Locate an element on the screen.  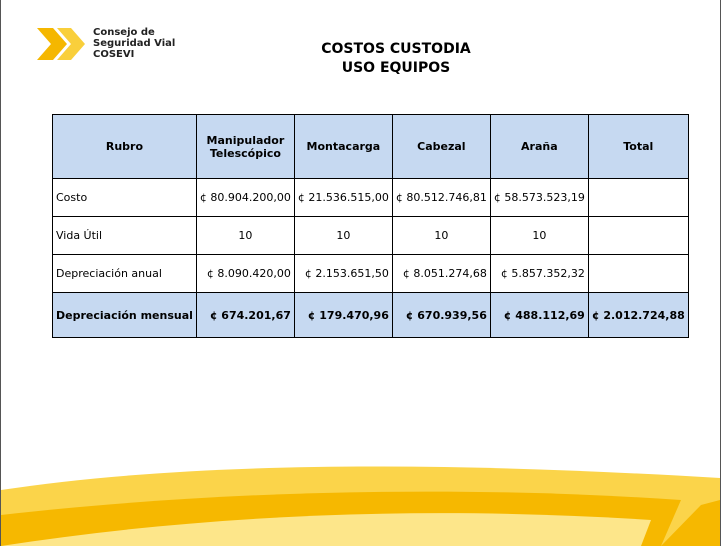
column-header: Manipulador Telescópico is located at coordinates (245, 146).